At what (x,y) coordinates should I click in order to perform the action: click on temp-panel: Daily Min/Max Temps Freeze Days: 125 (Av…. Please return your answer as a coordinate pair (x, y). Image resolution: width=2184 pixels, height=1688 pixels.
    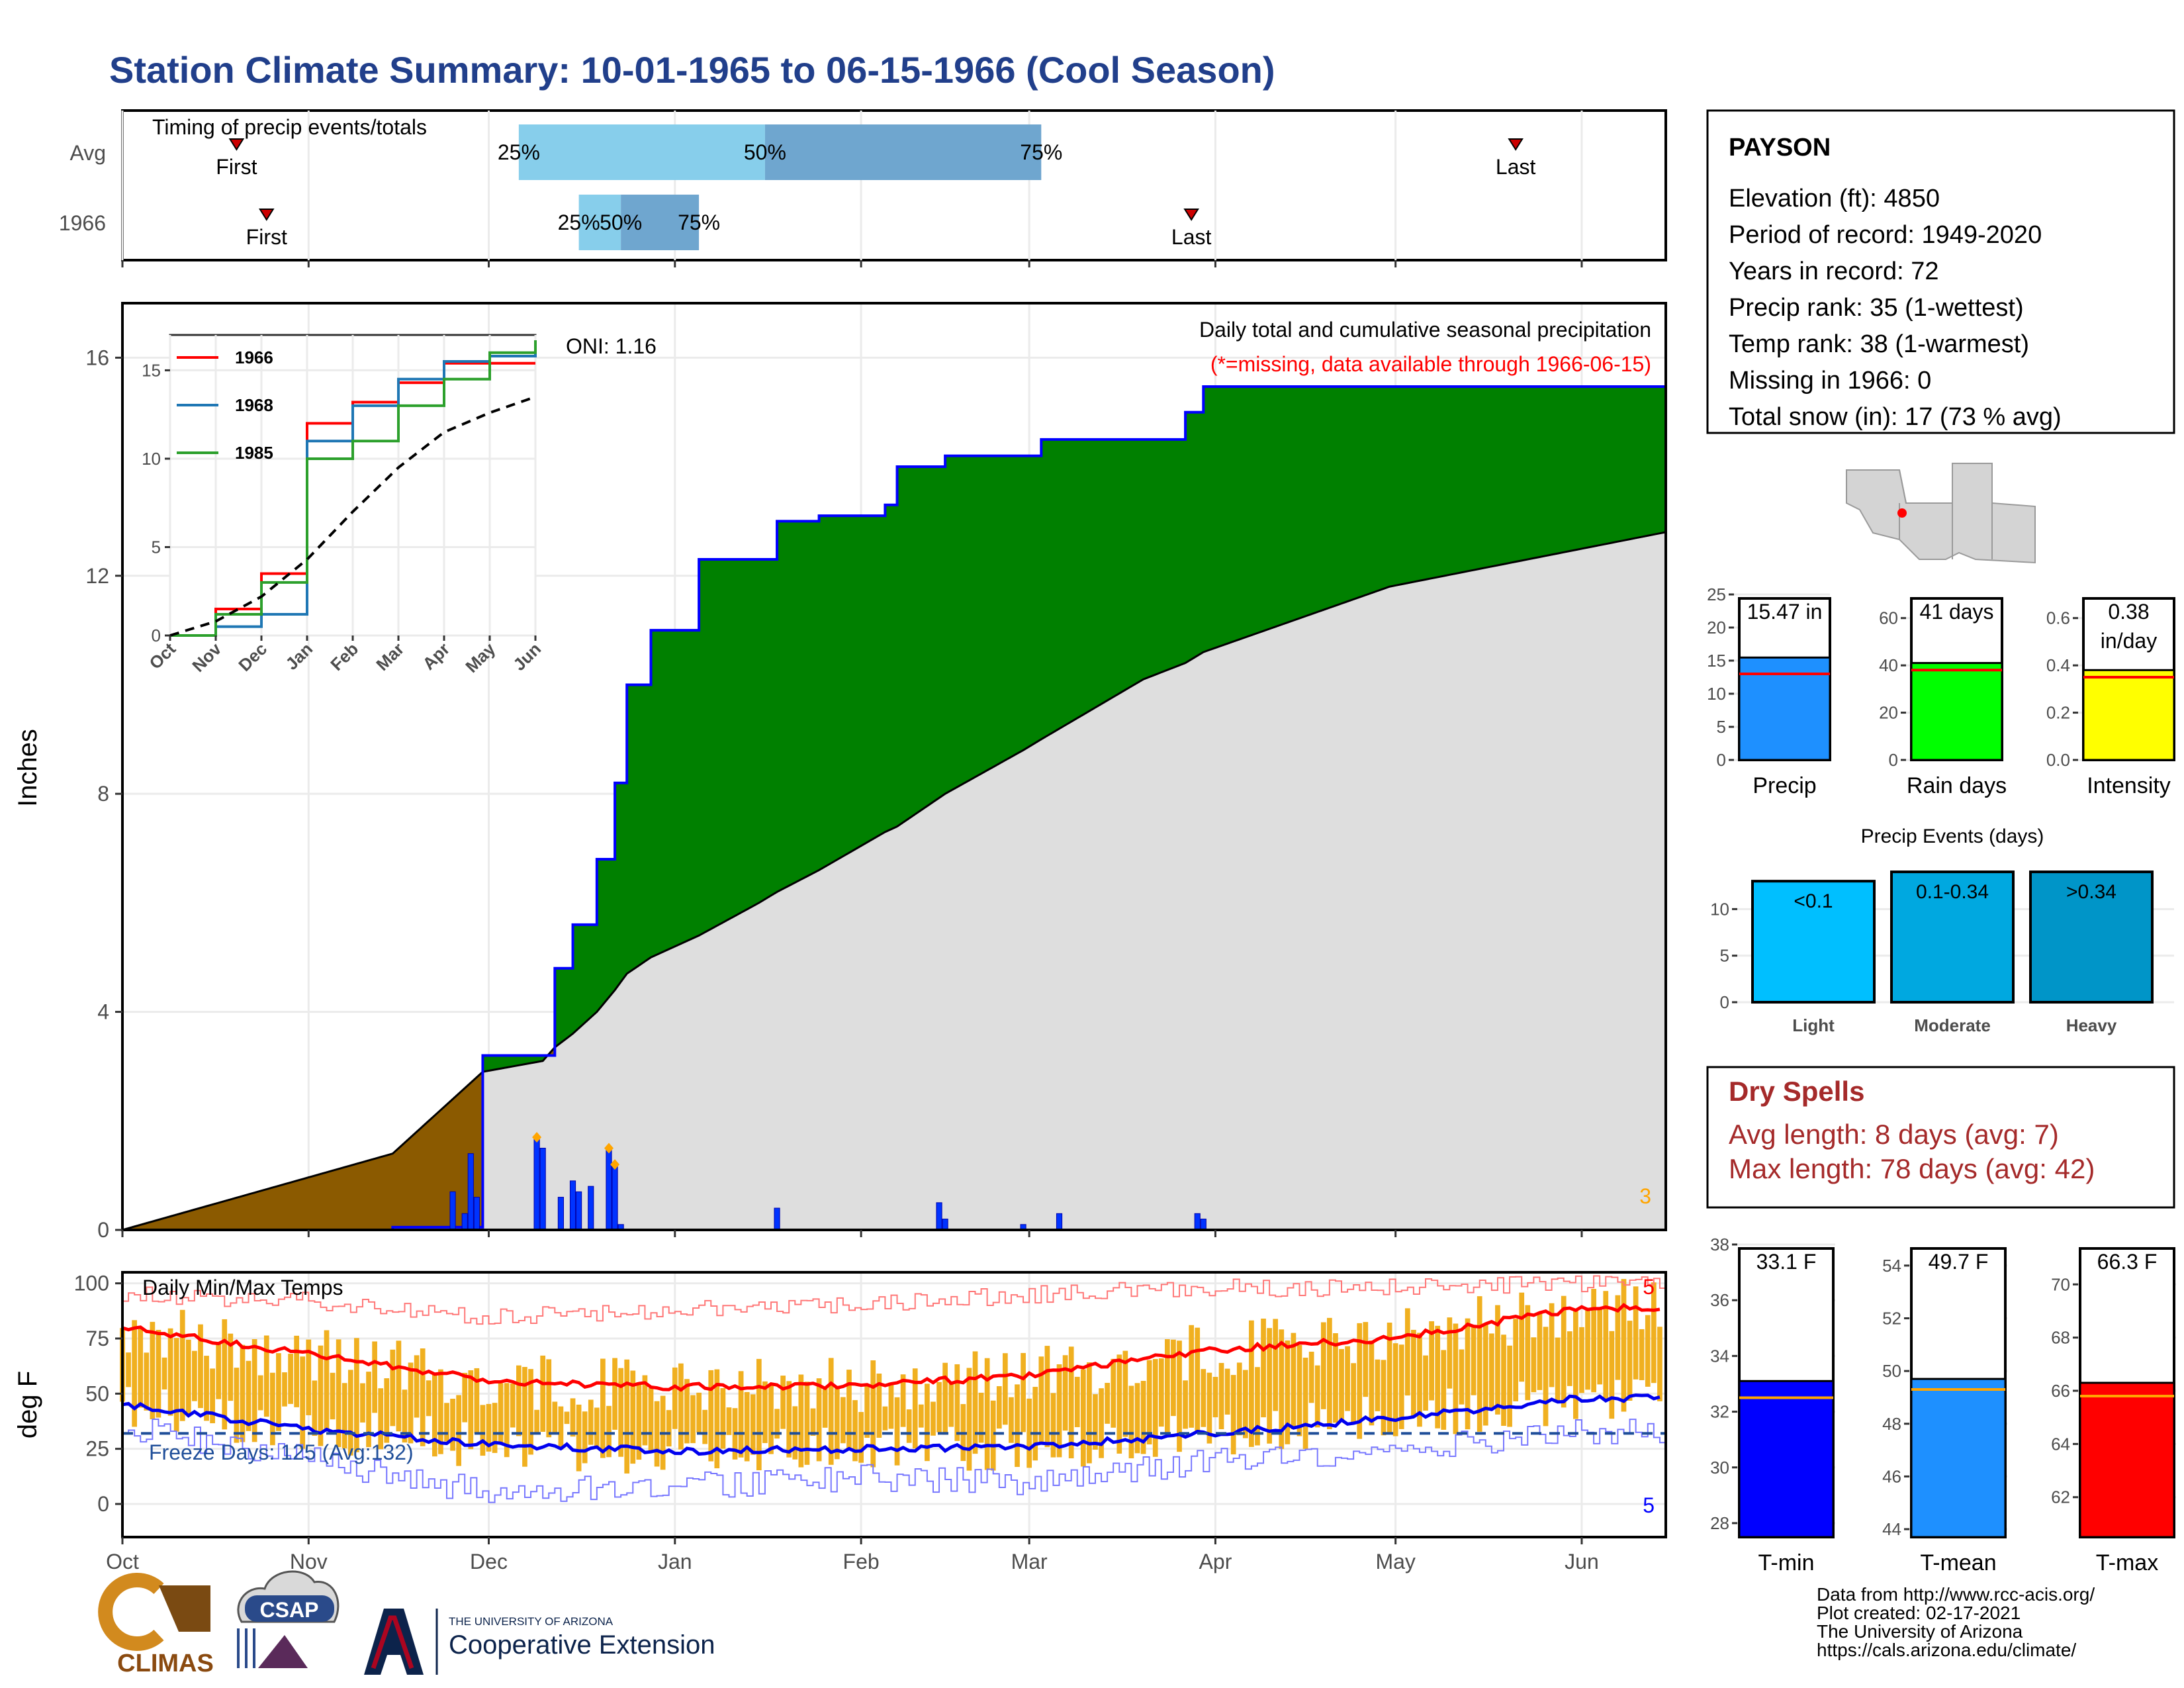
    Looking at the image, I should click on (840, 1422).